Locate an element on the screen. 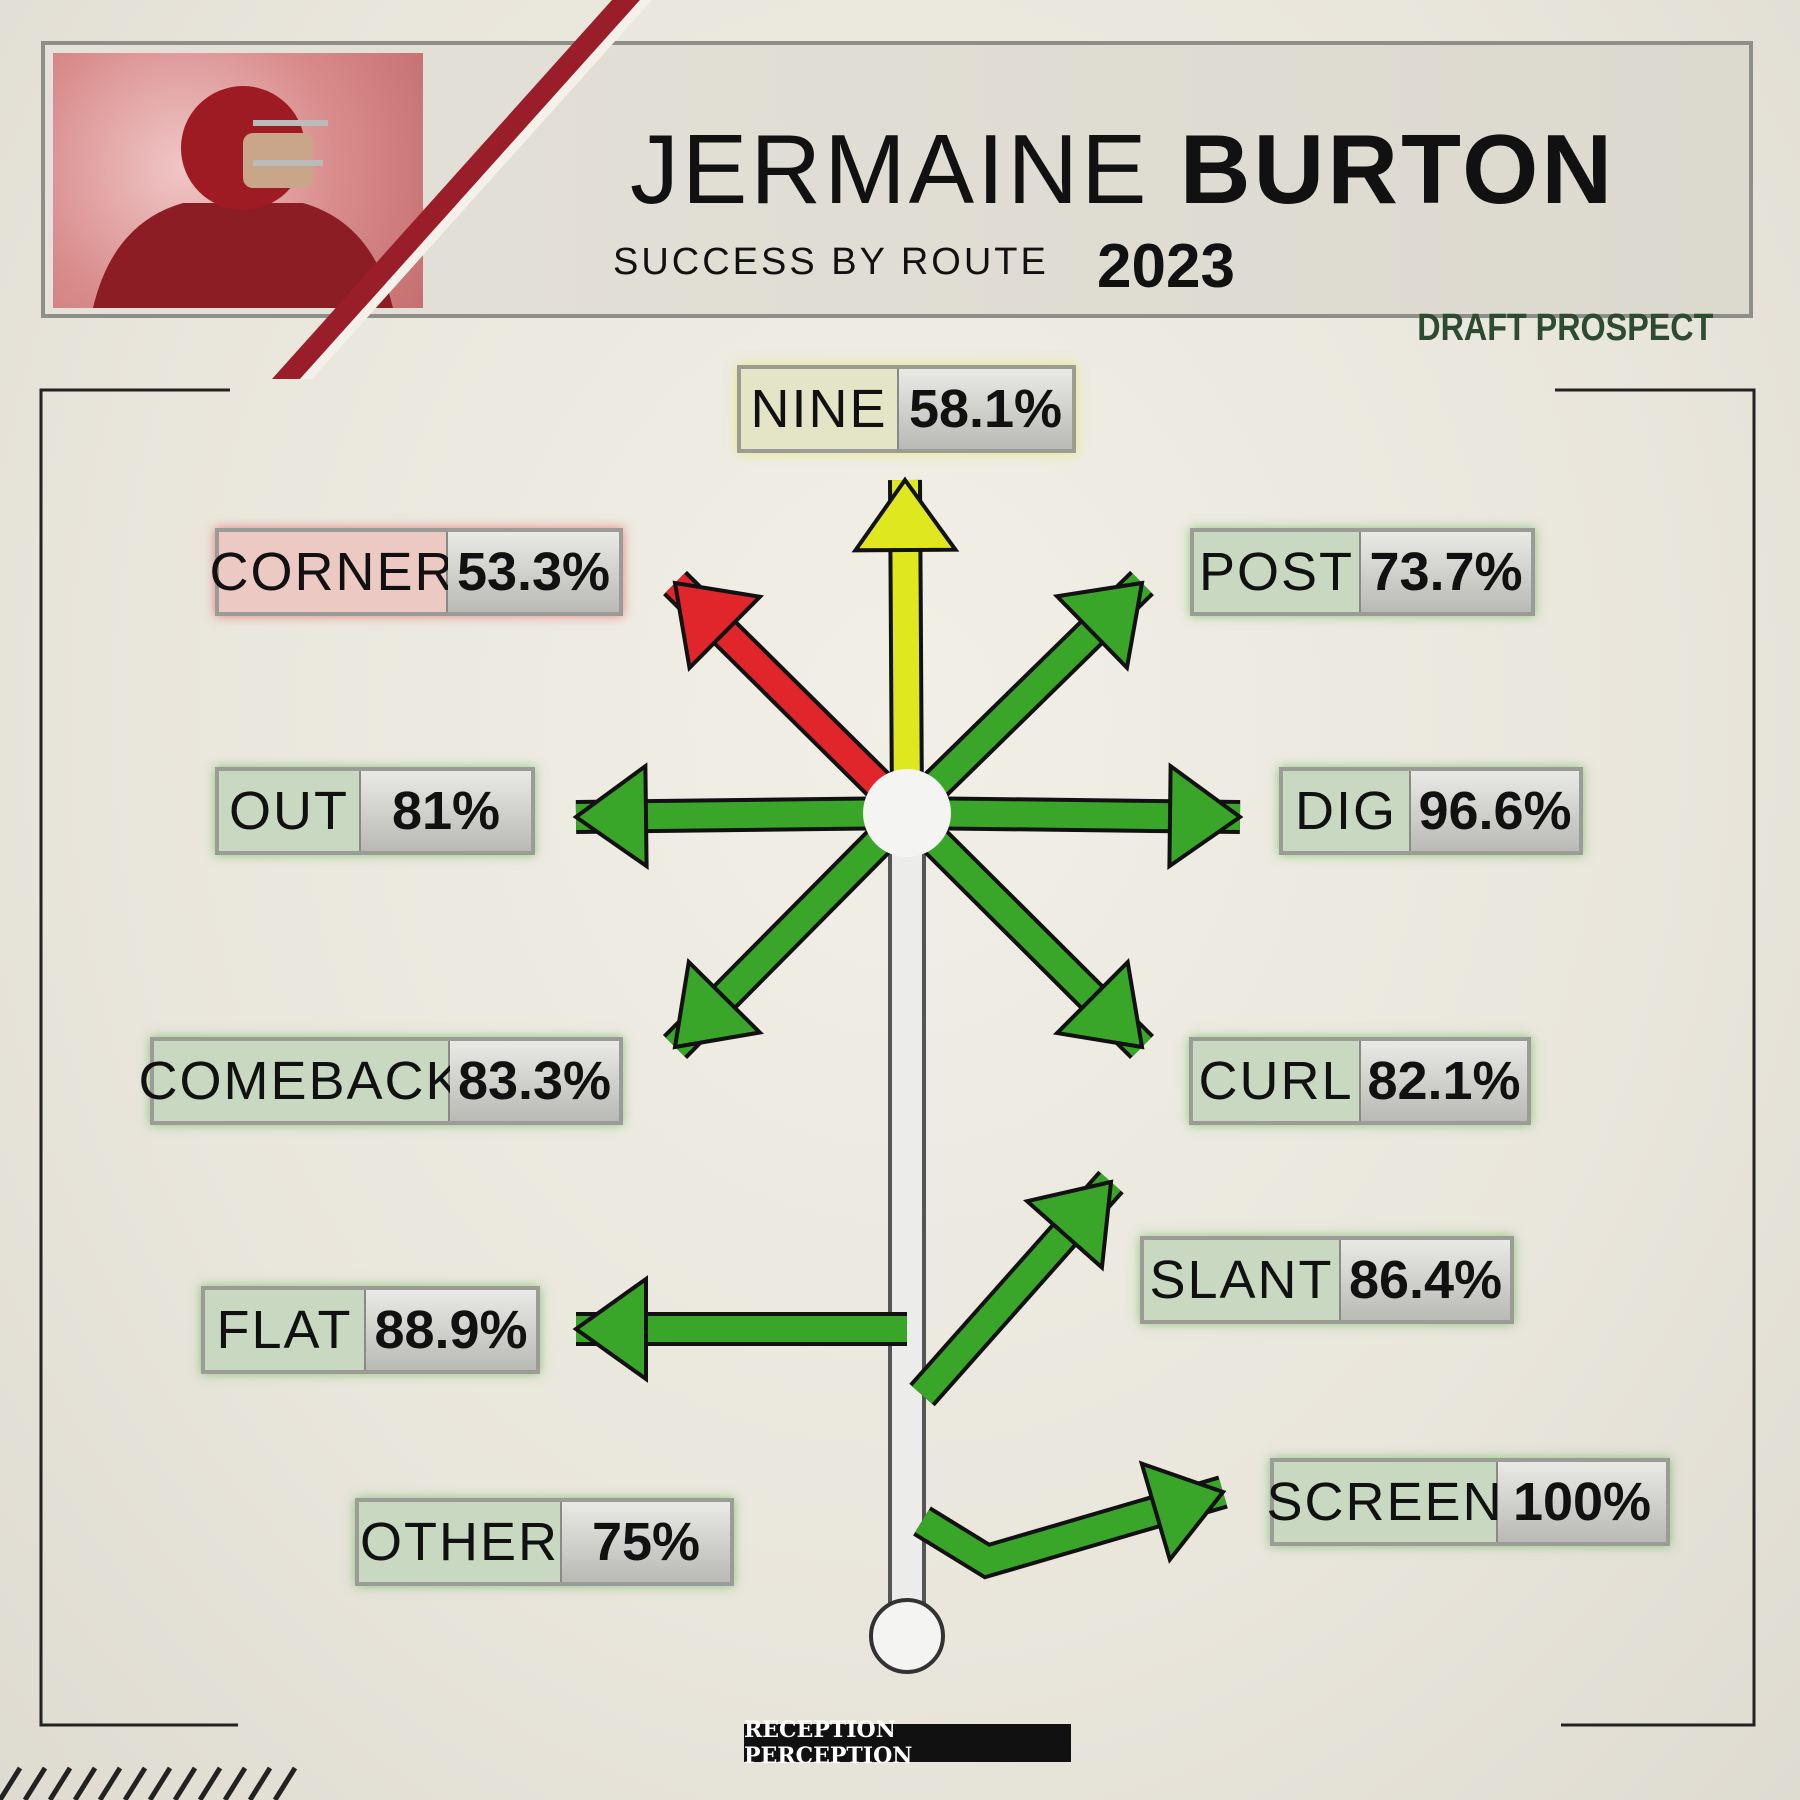 Image resolution: width=1800 pixels, height=1800 pixels. route-name: POST is located at coordinates (1277, 572).